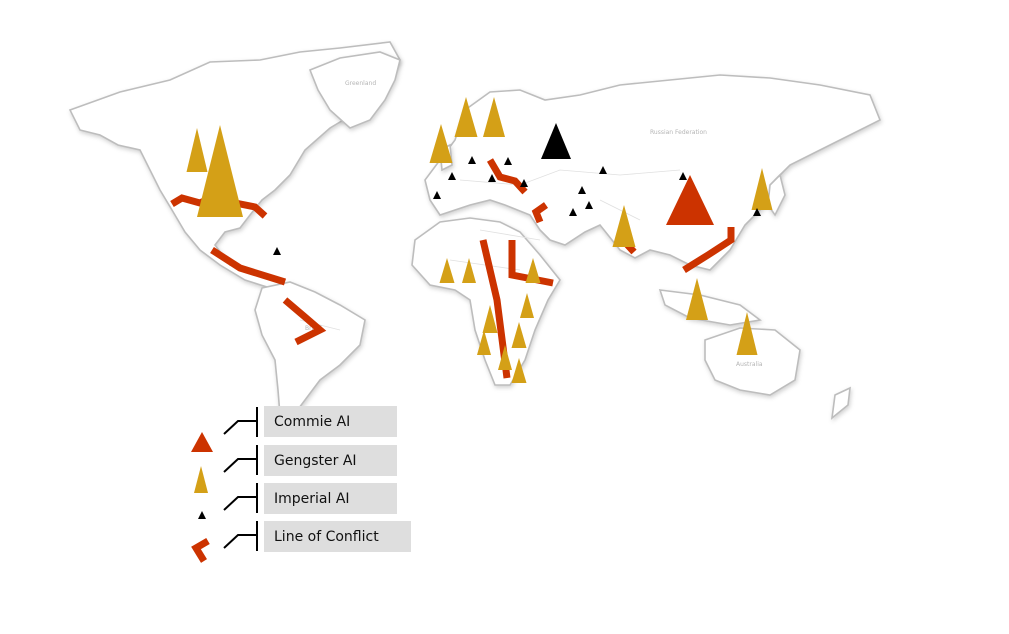  What do you see at coordinates (840, 403) in the screenshot?
I see `new-zealand` at bounding box center [840, 403].